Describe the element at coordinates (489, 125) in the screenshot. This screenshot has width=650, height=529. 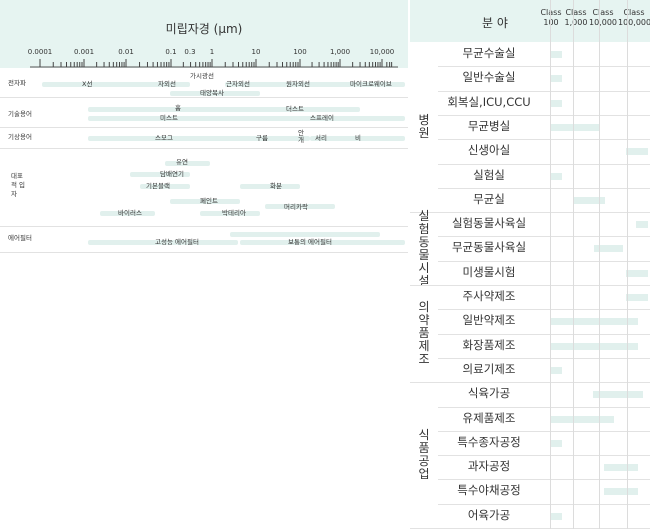
I see `table-row-label: 무균병실` at that location.